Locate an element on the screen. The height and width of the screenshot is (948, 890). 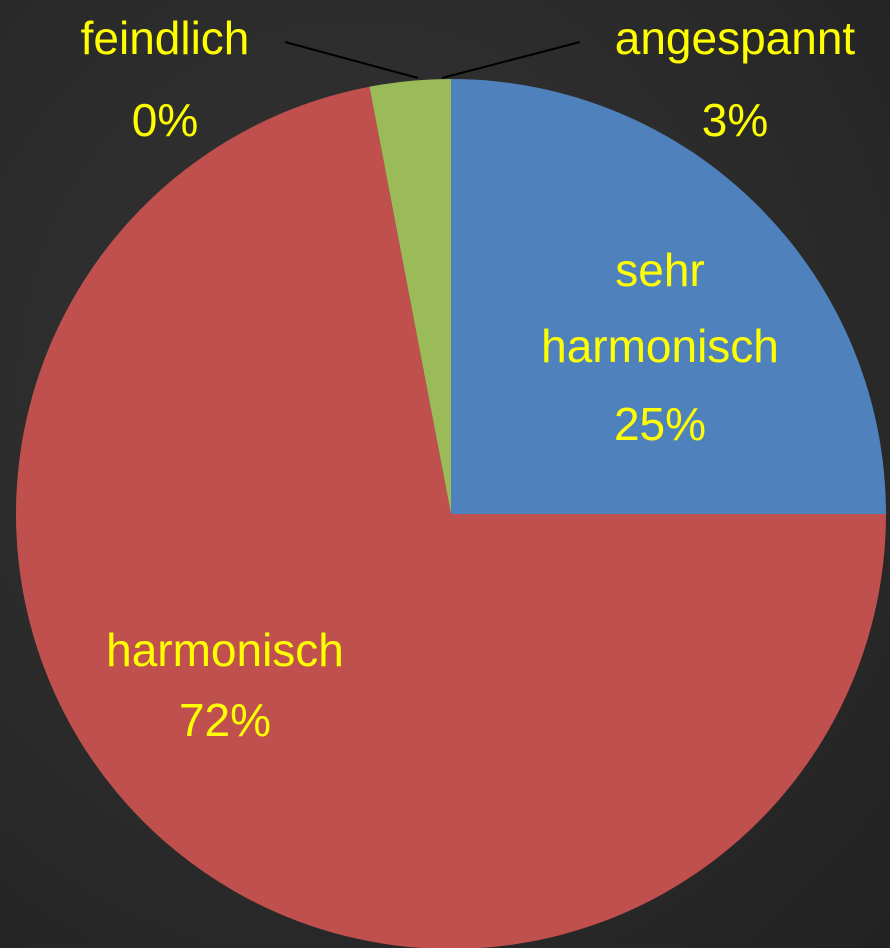
value-label: 25% is located at coordinates (660, 424).